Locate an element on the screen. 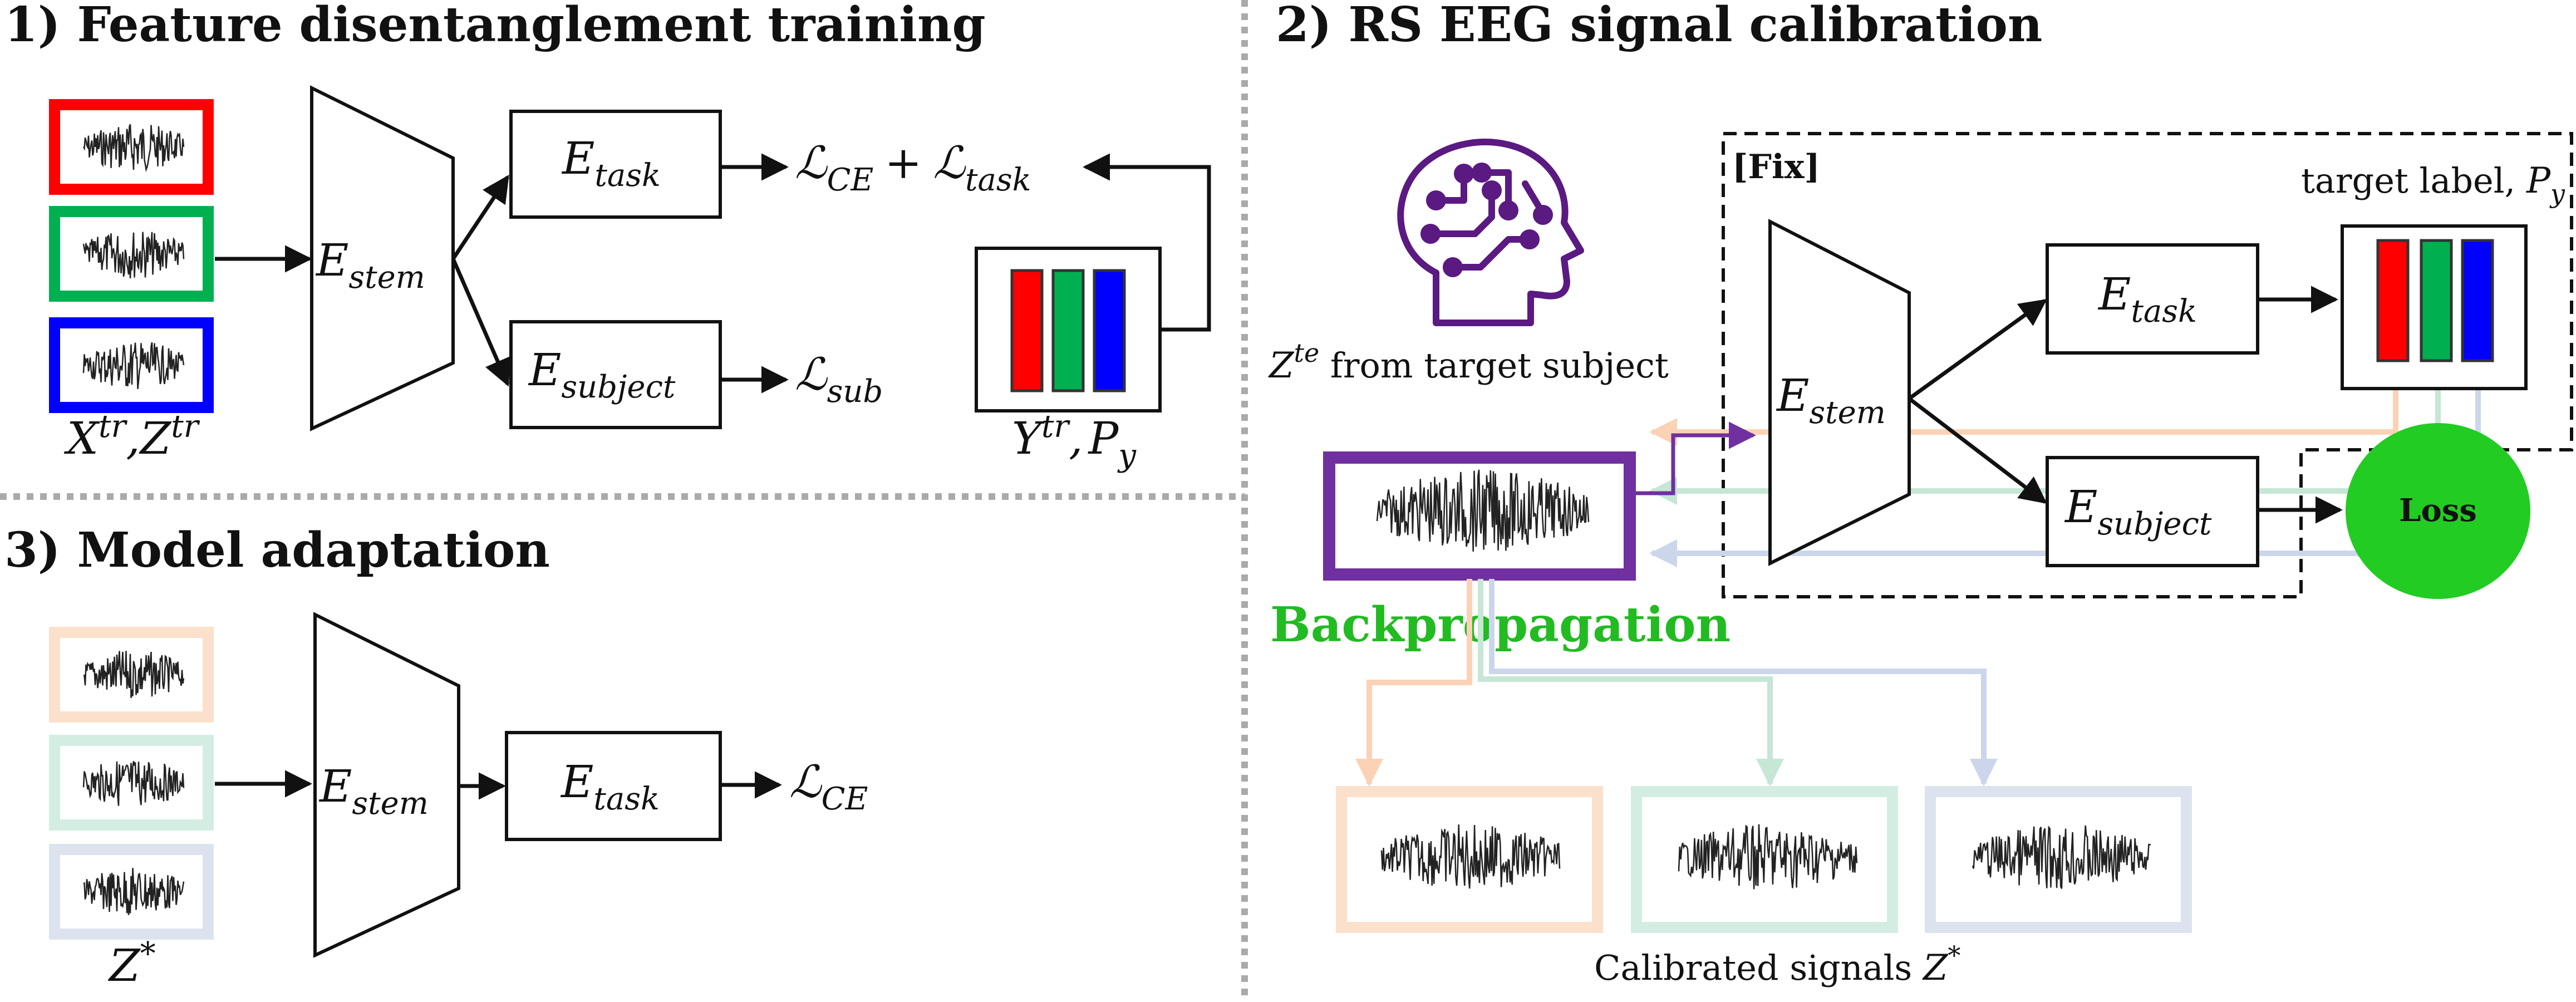 This screenshot has height=1002, width=2576. task-encoder-box-p3 is located at coordinates (613, 786).